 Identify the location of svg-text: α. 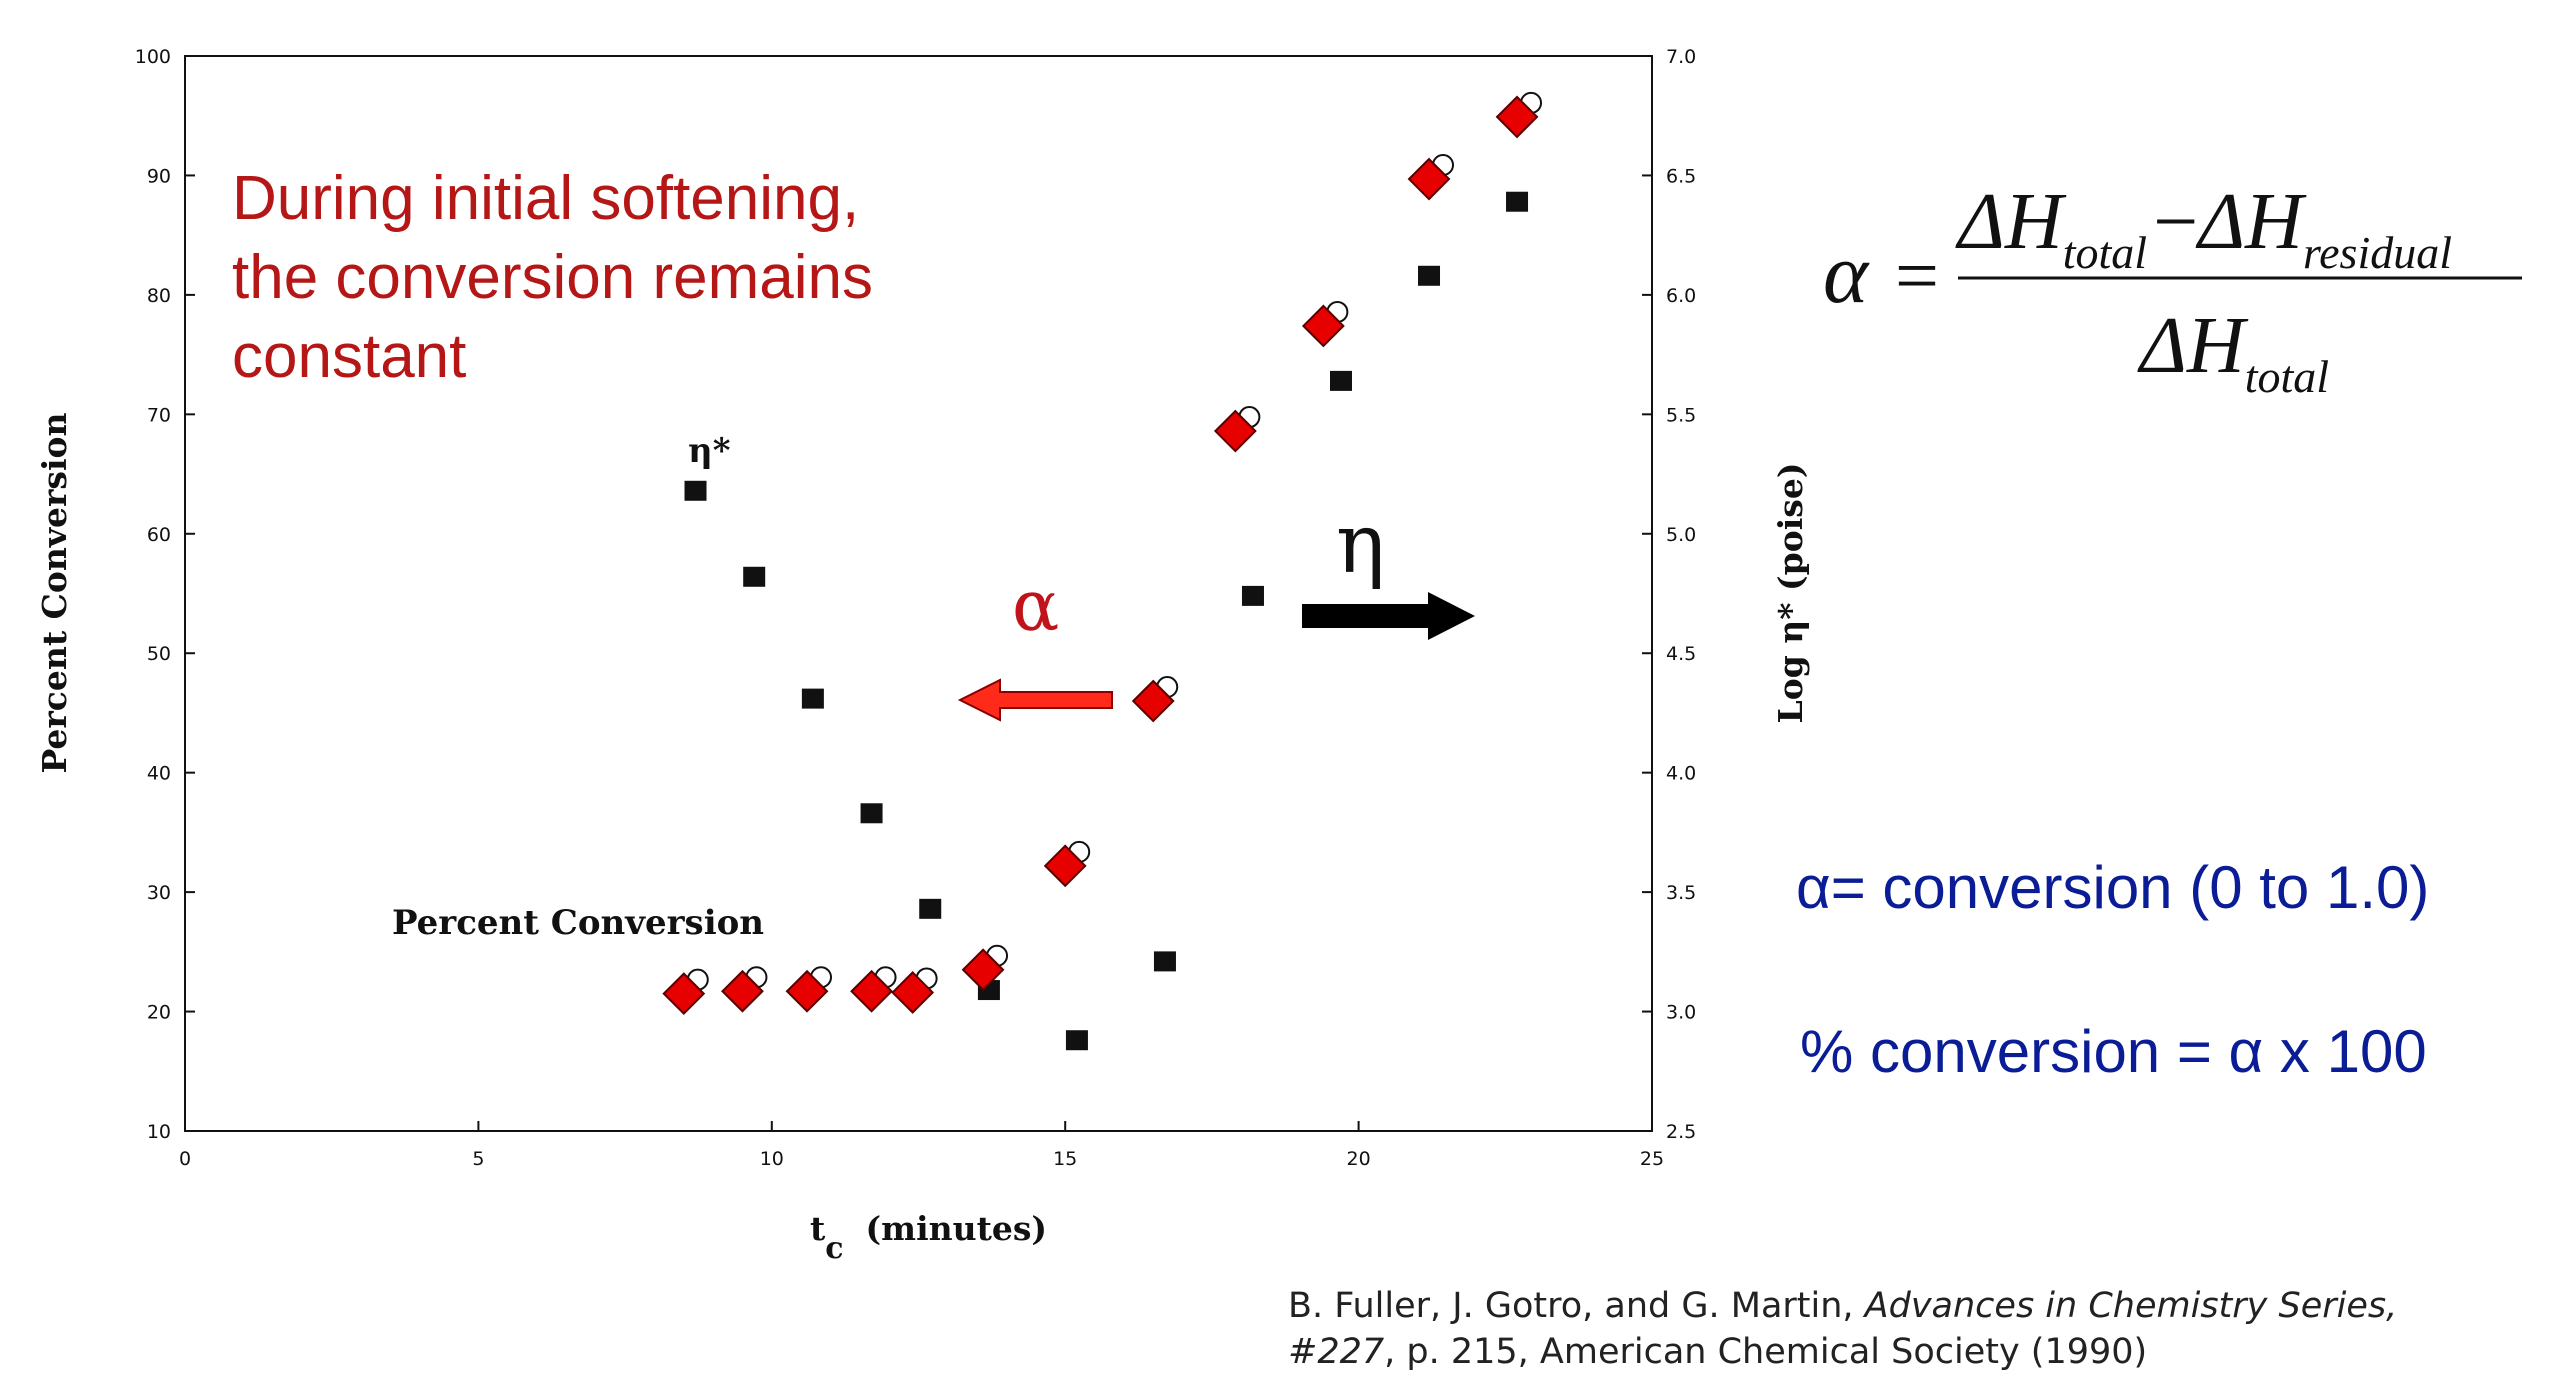
(1846, 273).